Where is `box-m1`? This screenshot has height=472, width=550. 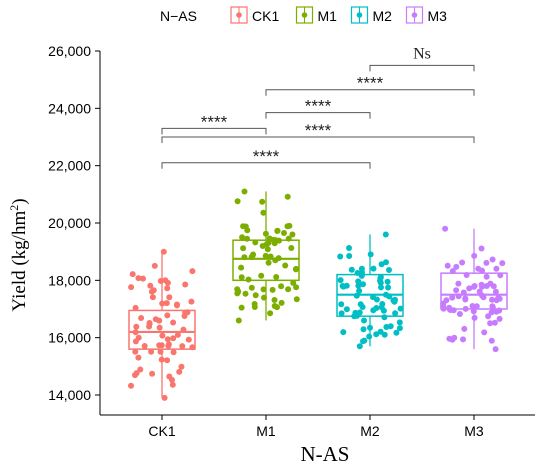 box-m1 is located at coordinates (266, 256).